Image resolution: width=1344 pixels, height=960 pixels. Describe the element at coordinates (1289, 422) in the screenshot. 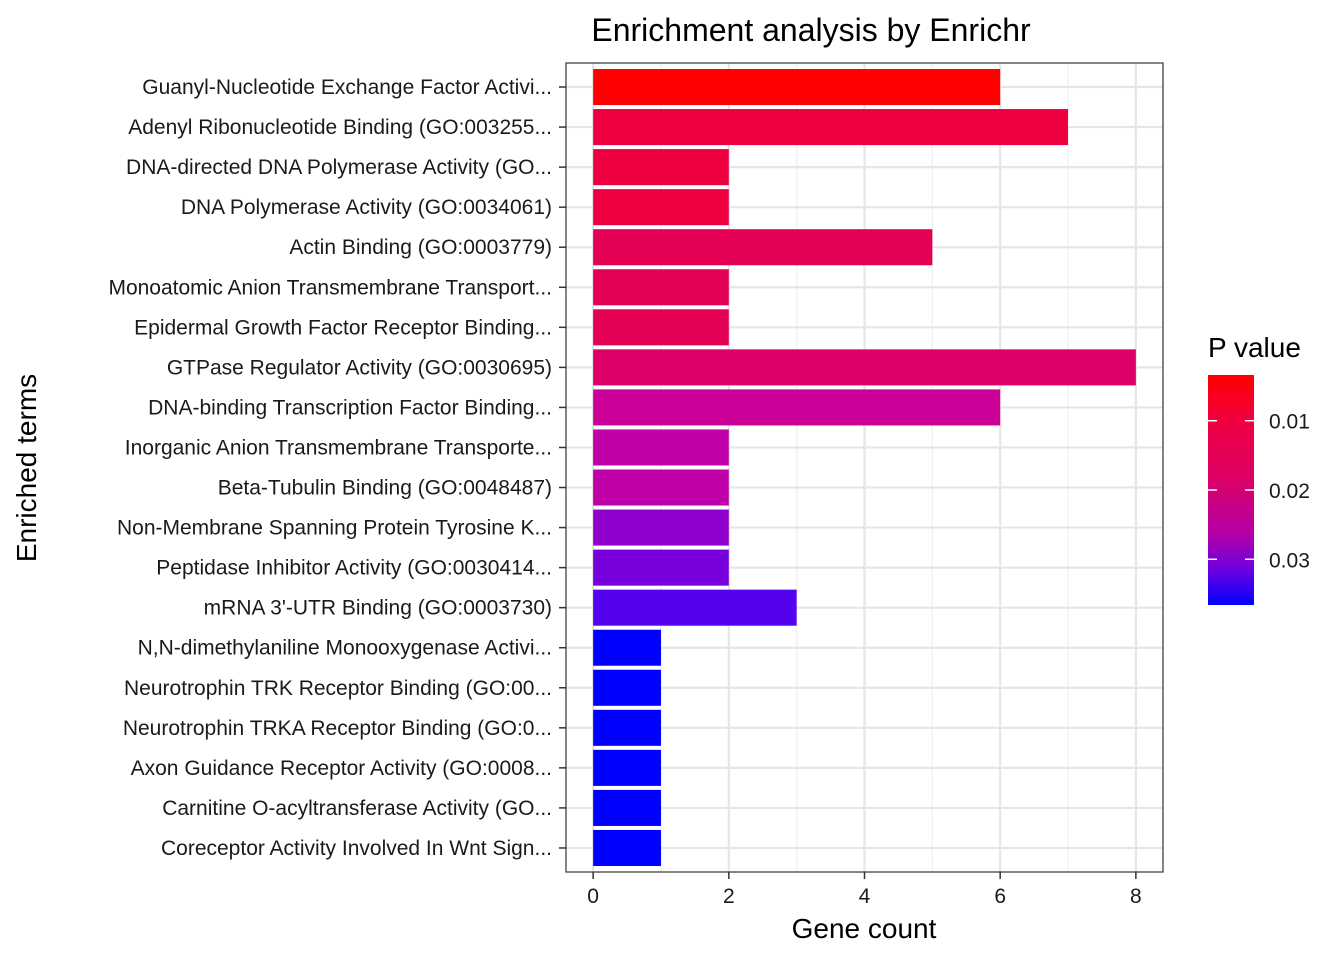

I see `legend-tick-label: 0.01` at that location.